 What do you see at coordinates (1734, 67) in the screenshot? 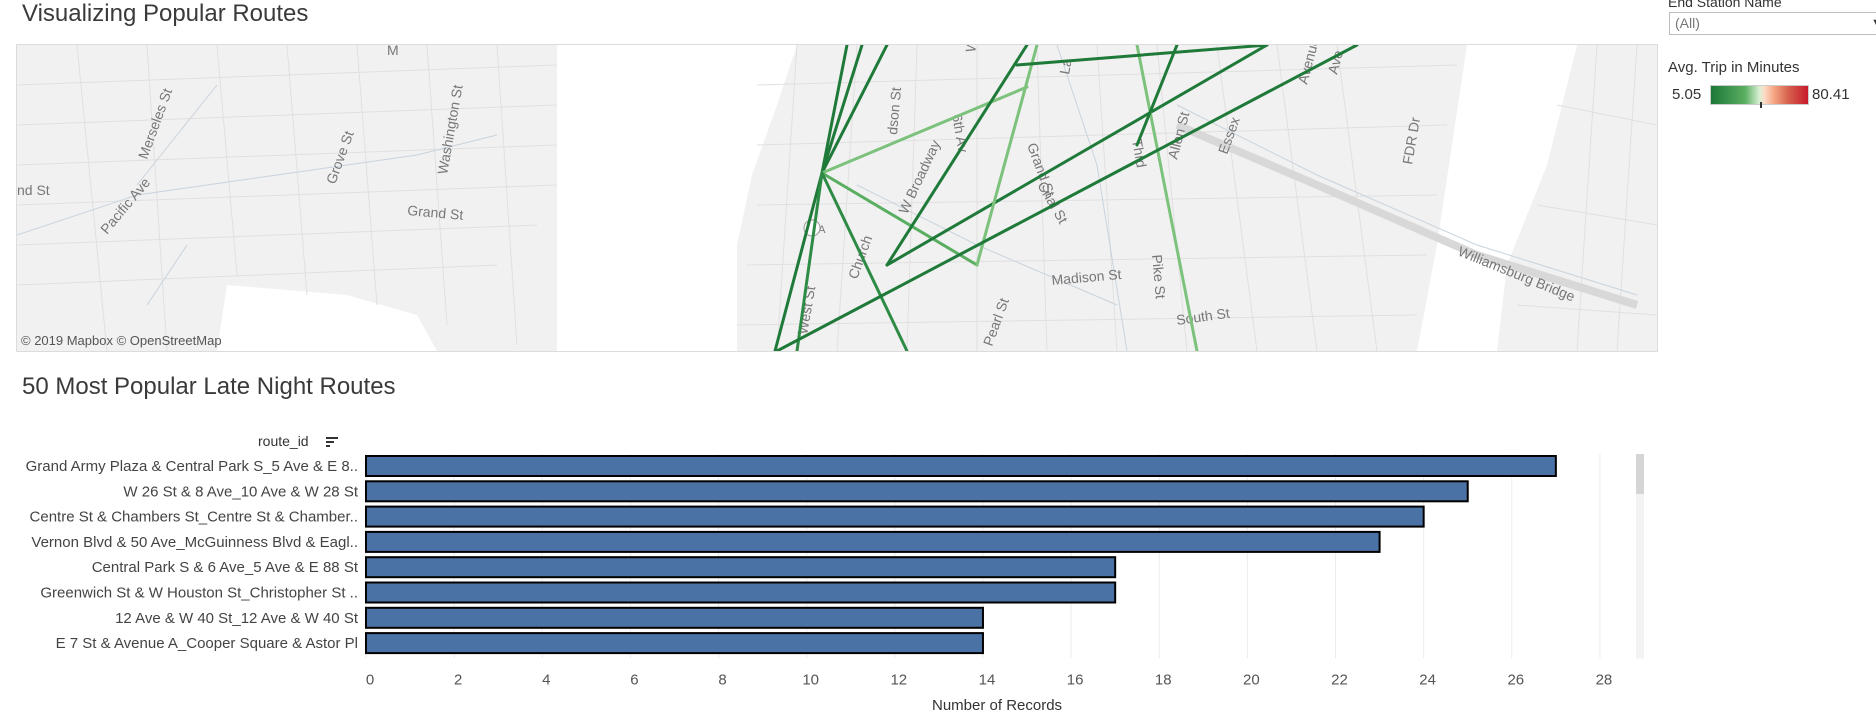
I see `legend-title: Avg. Trip in Minutes` at bounding box center [1734, 67].